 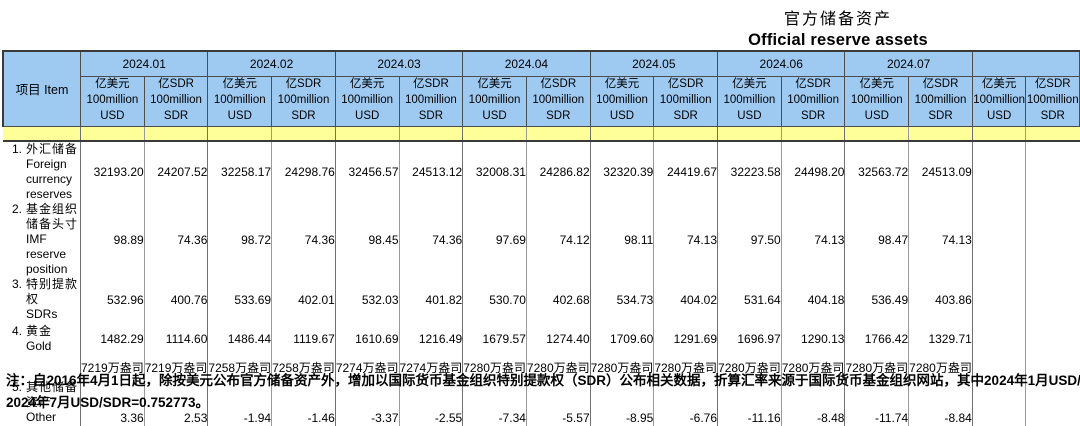 What do you see at coordinates (303, 171) in the screenshot?
I see `value-cell-sdr: 24298.76` at bounding box center [303, 171].